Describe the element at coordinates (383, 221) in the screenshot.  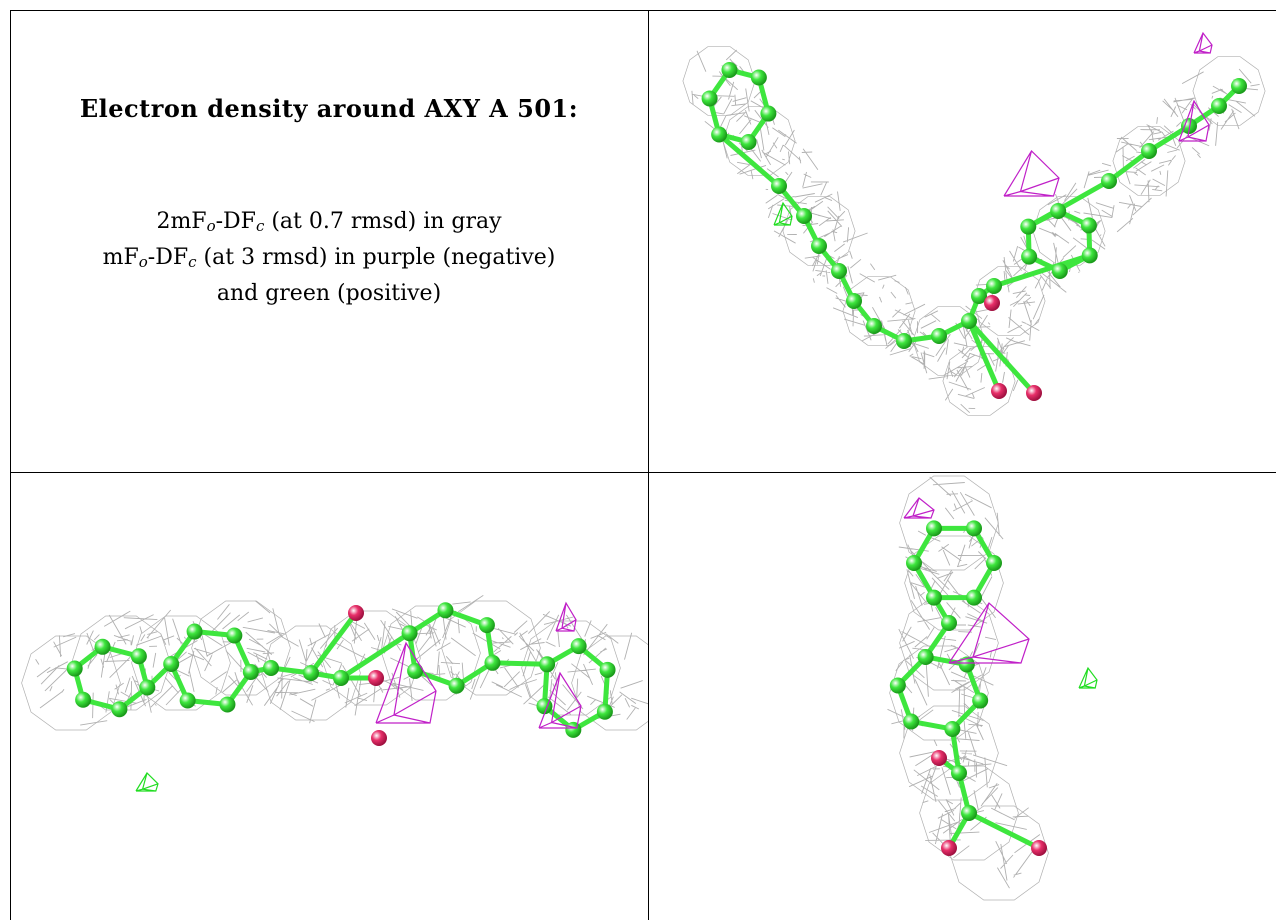
I see `line1-rest: (at 0.7 rmsd) in gray` at that location.